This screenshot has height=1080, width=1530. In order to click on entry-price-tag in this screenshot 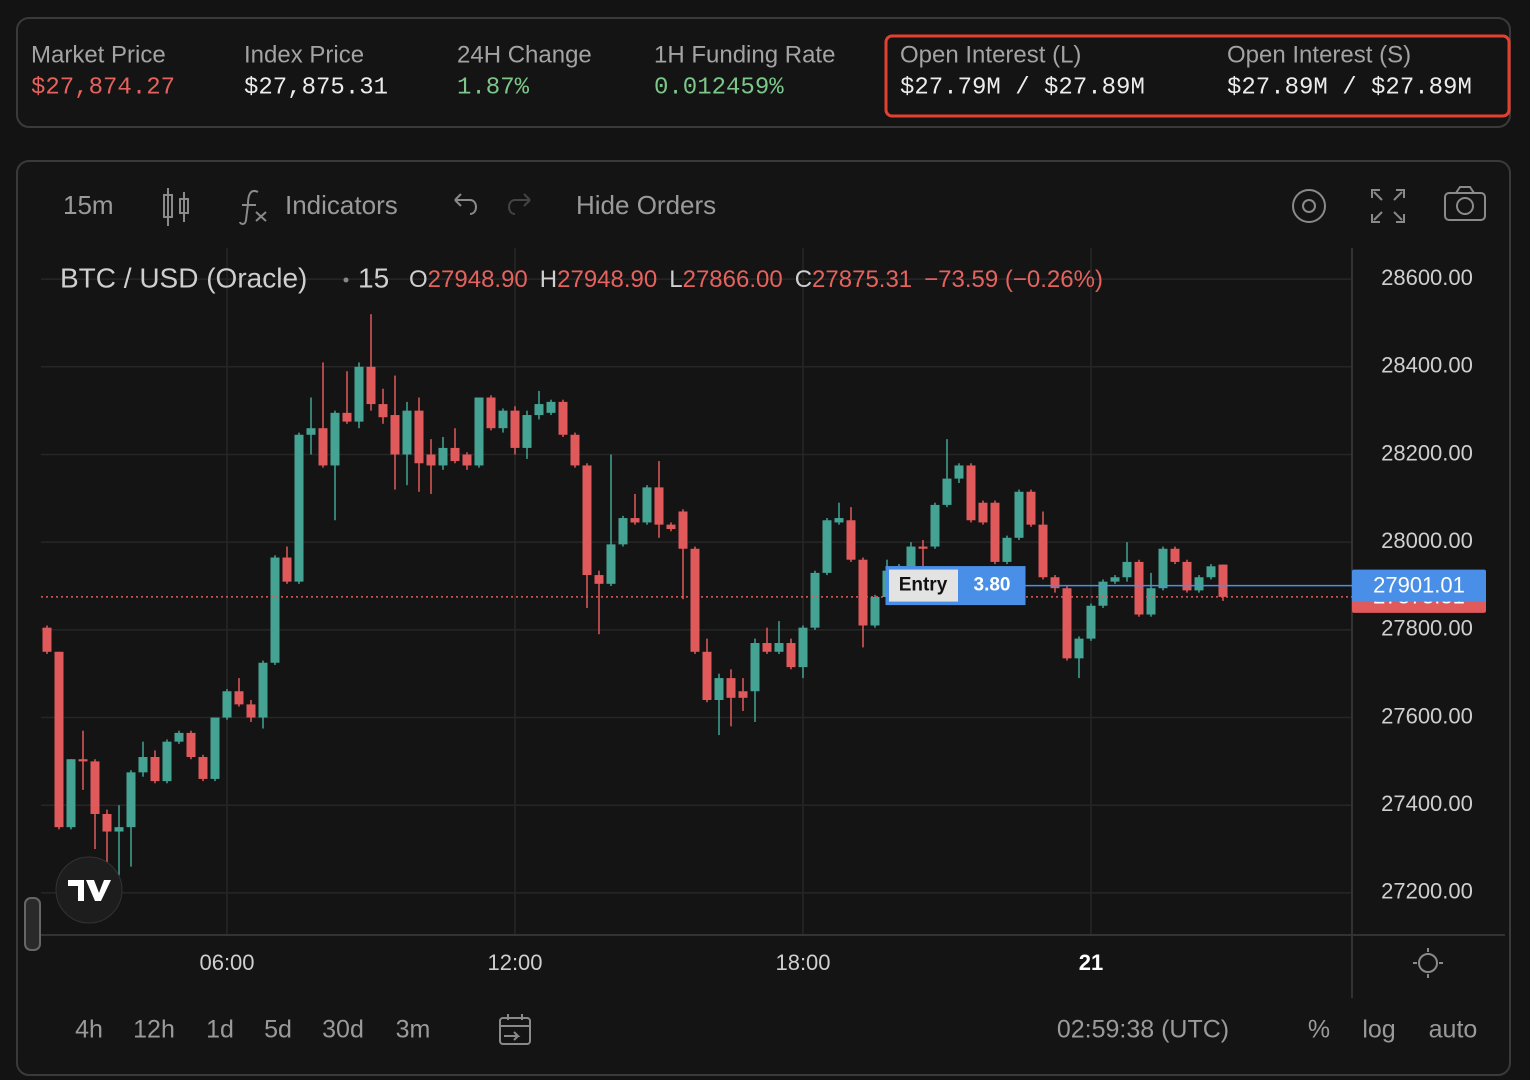, I will do `click(1419, 585)`.